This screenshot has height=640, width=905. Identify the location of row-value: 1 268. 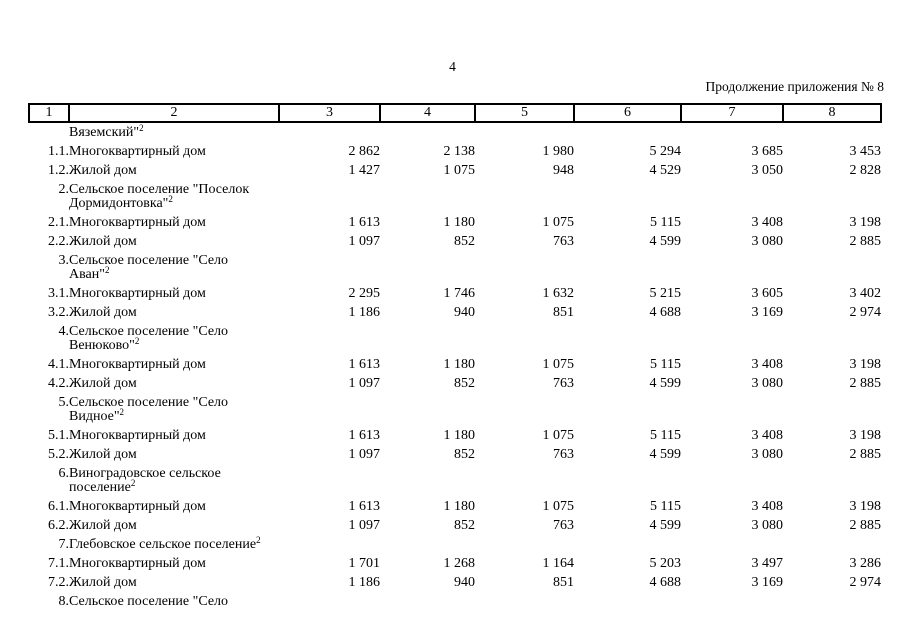
(459, 563).